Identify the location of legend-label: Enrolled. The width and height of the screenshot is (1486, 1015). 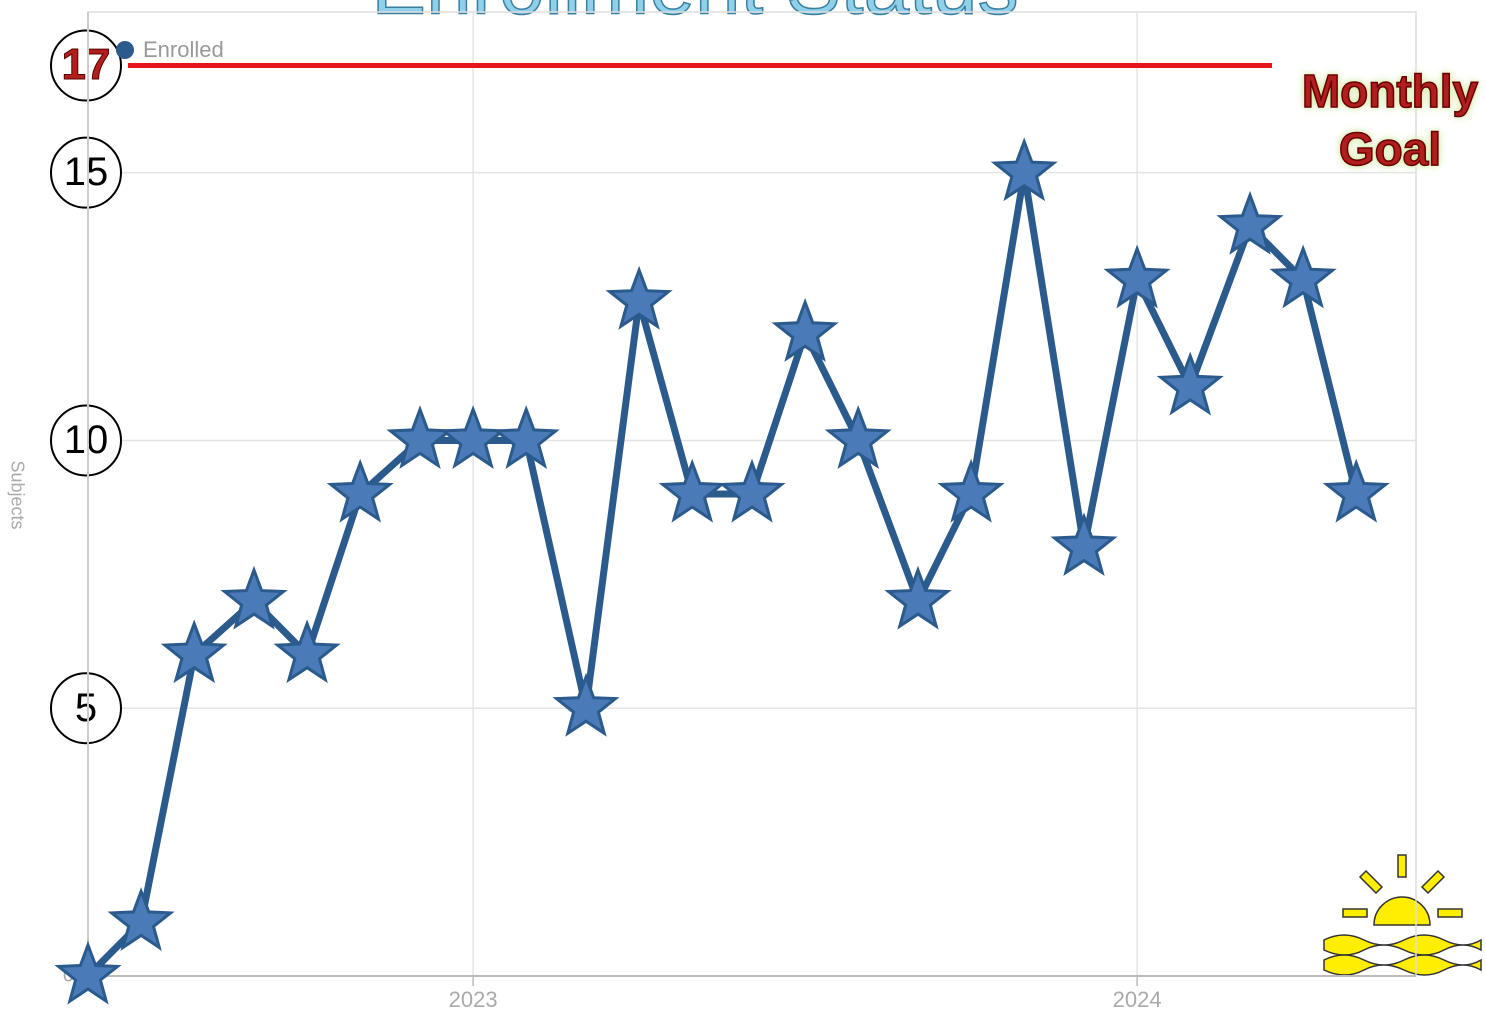
(183, 49).